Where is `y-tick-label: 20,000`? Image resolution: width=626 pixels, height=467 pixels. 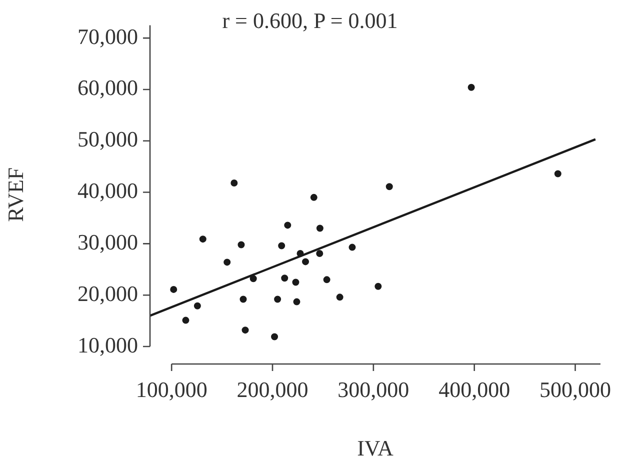 y-tick-label: 20,000 is located at coordinates (108, 293).